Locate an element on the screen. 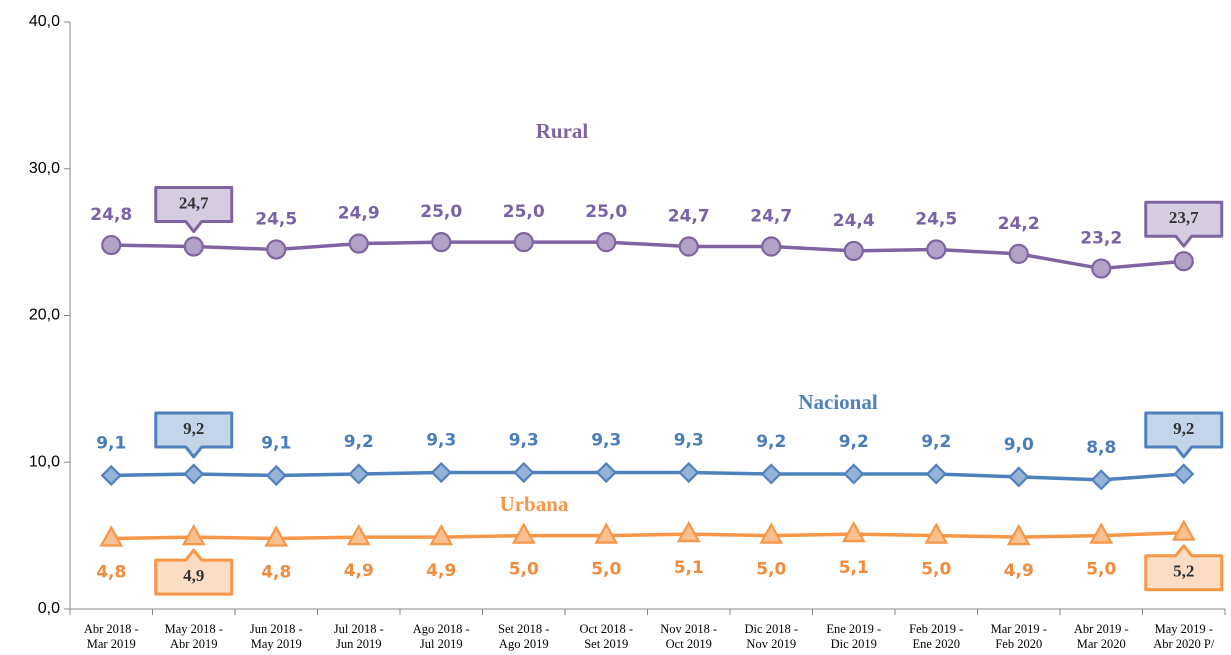 This screenshot has height=655, width=1231. data-label: 24,9 is located at coordinates (359, 214).